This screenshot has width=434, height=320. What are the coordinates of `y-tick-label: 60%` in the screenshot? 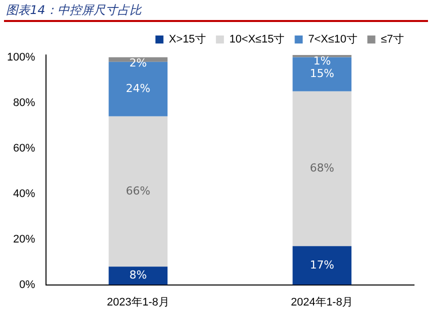 It's located at (24, 148).